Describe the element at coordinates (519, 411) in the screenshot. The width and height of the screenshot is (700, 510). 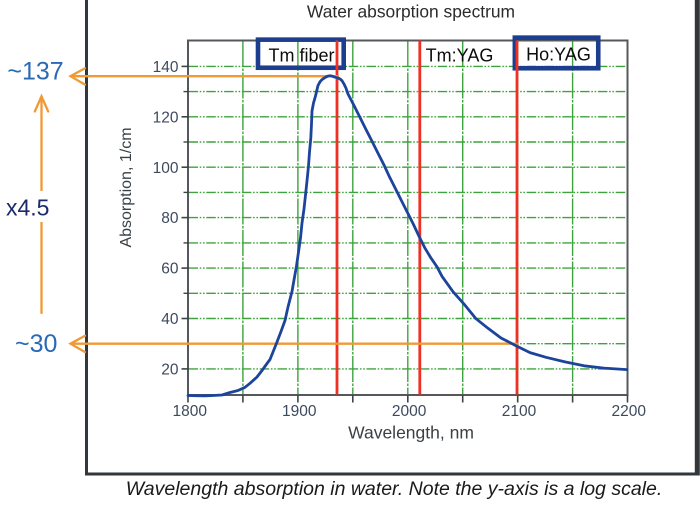
I see `svg-text: 2100` at that location.